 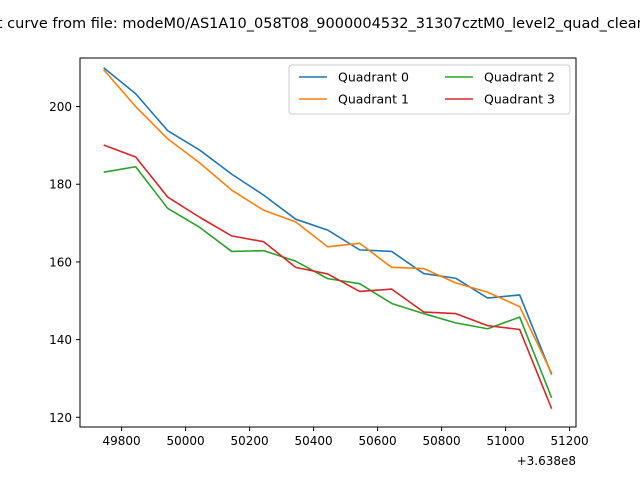 I want to click on x-tick-label: 50000, so click(x=186, y=441).